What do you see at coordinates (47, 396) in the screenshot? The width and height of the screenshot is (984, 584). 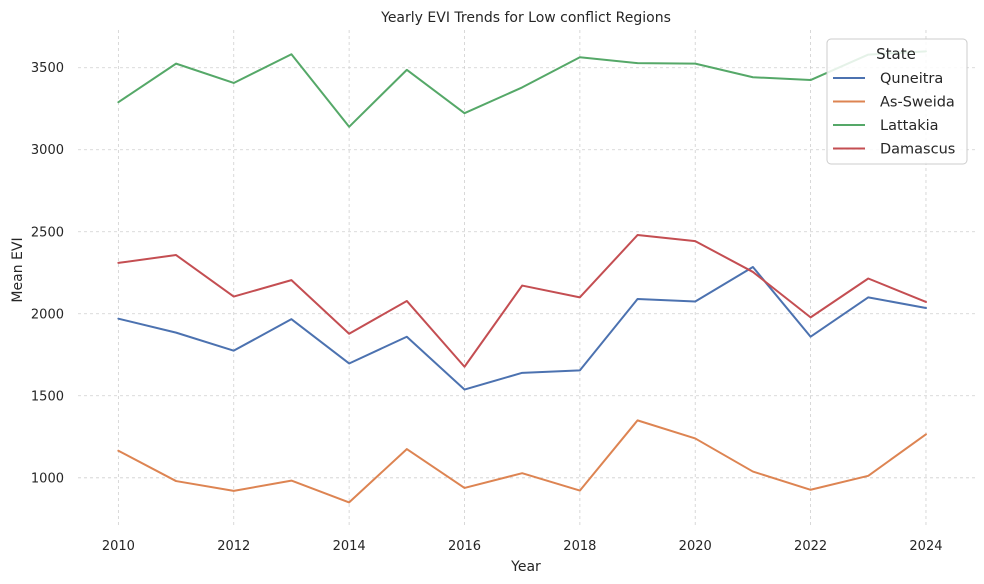 I see `y-tick-label: 1500` at bounding box center [47, 396].